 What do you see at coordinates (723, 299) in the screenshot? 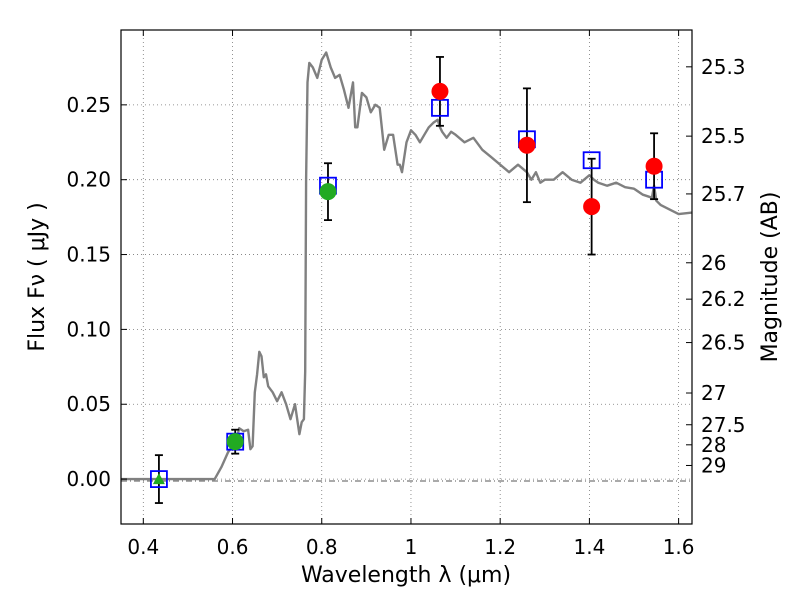
I see `magnitude-tick-label: 26.2` at bounding box center [723, 299].